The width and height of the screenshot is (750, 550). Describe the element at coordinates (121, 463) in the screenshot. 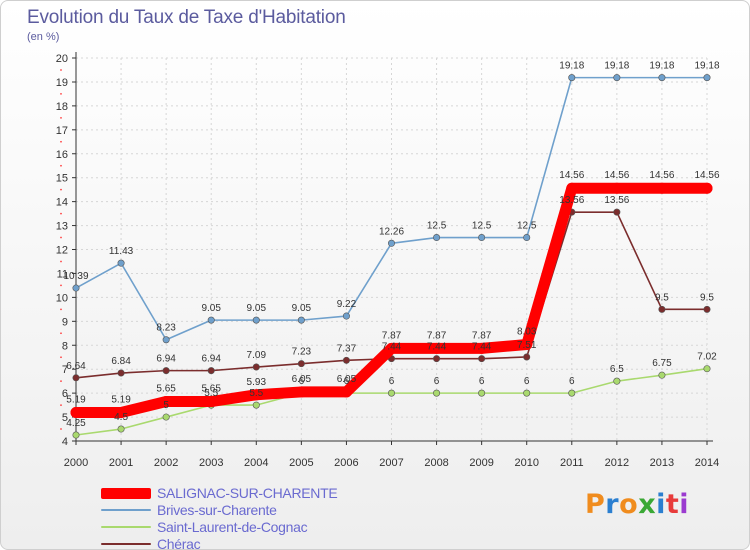

I see `x-tick-label: 2001` at that location.